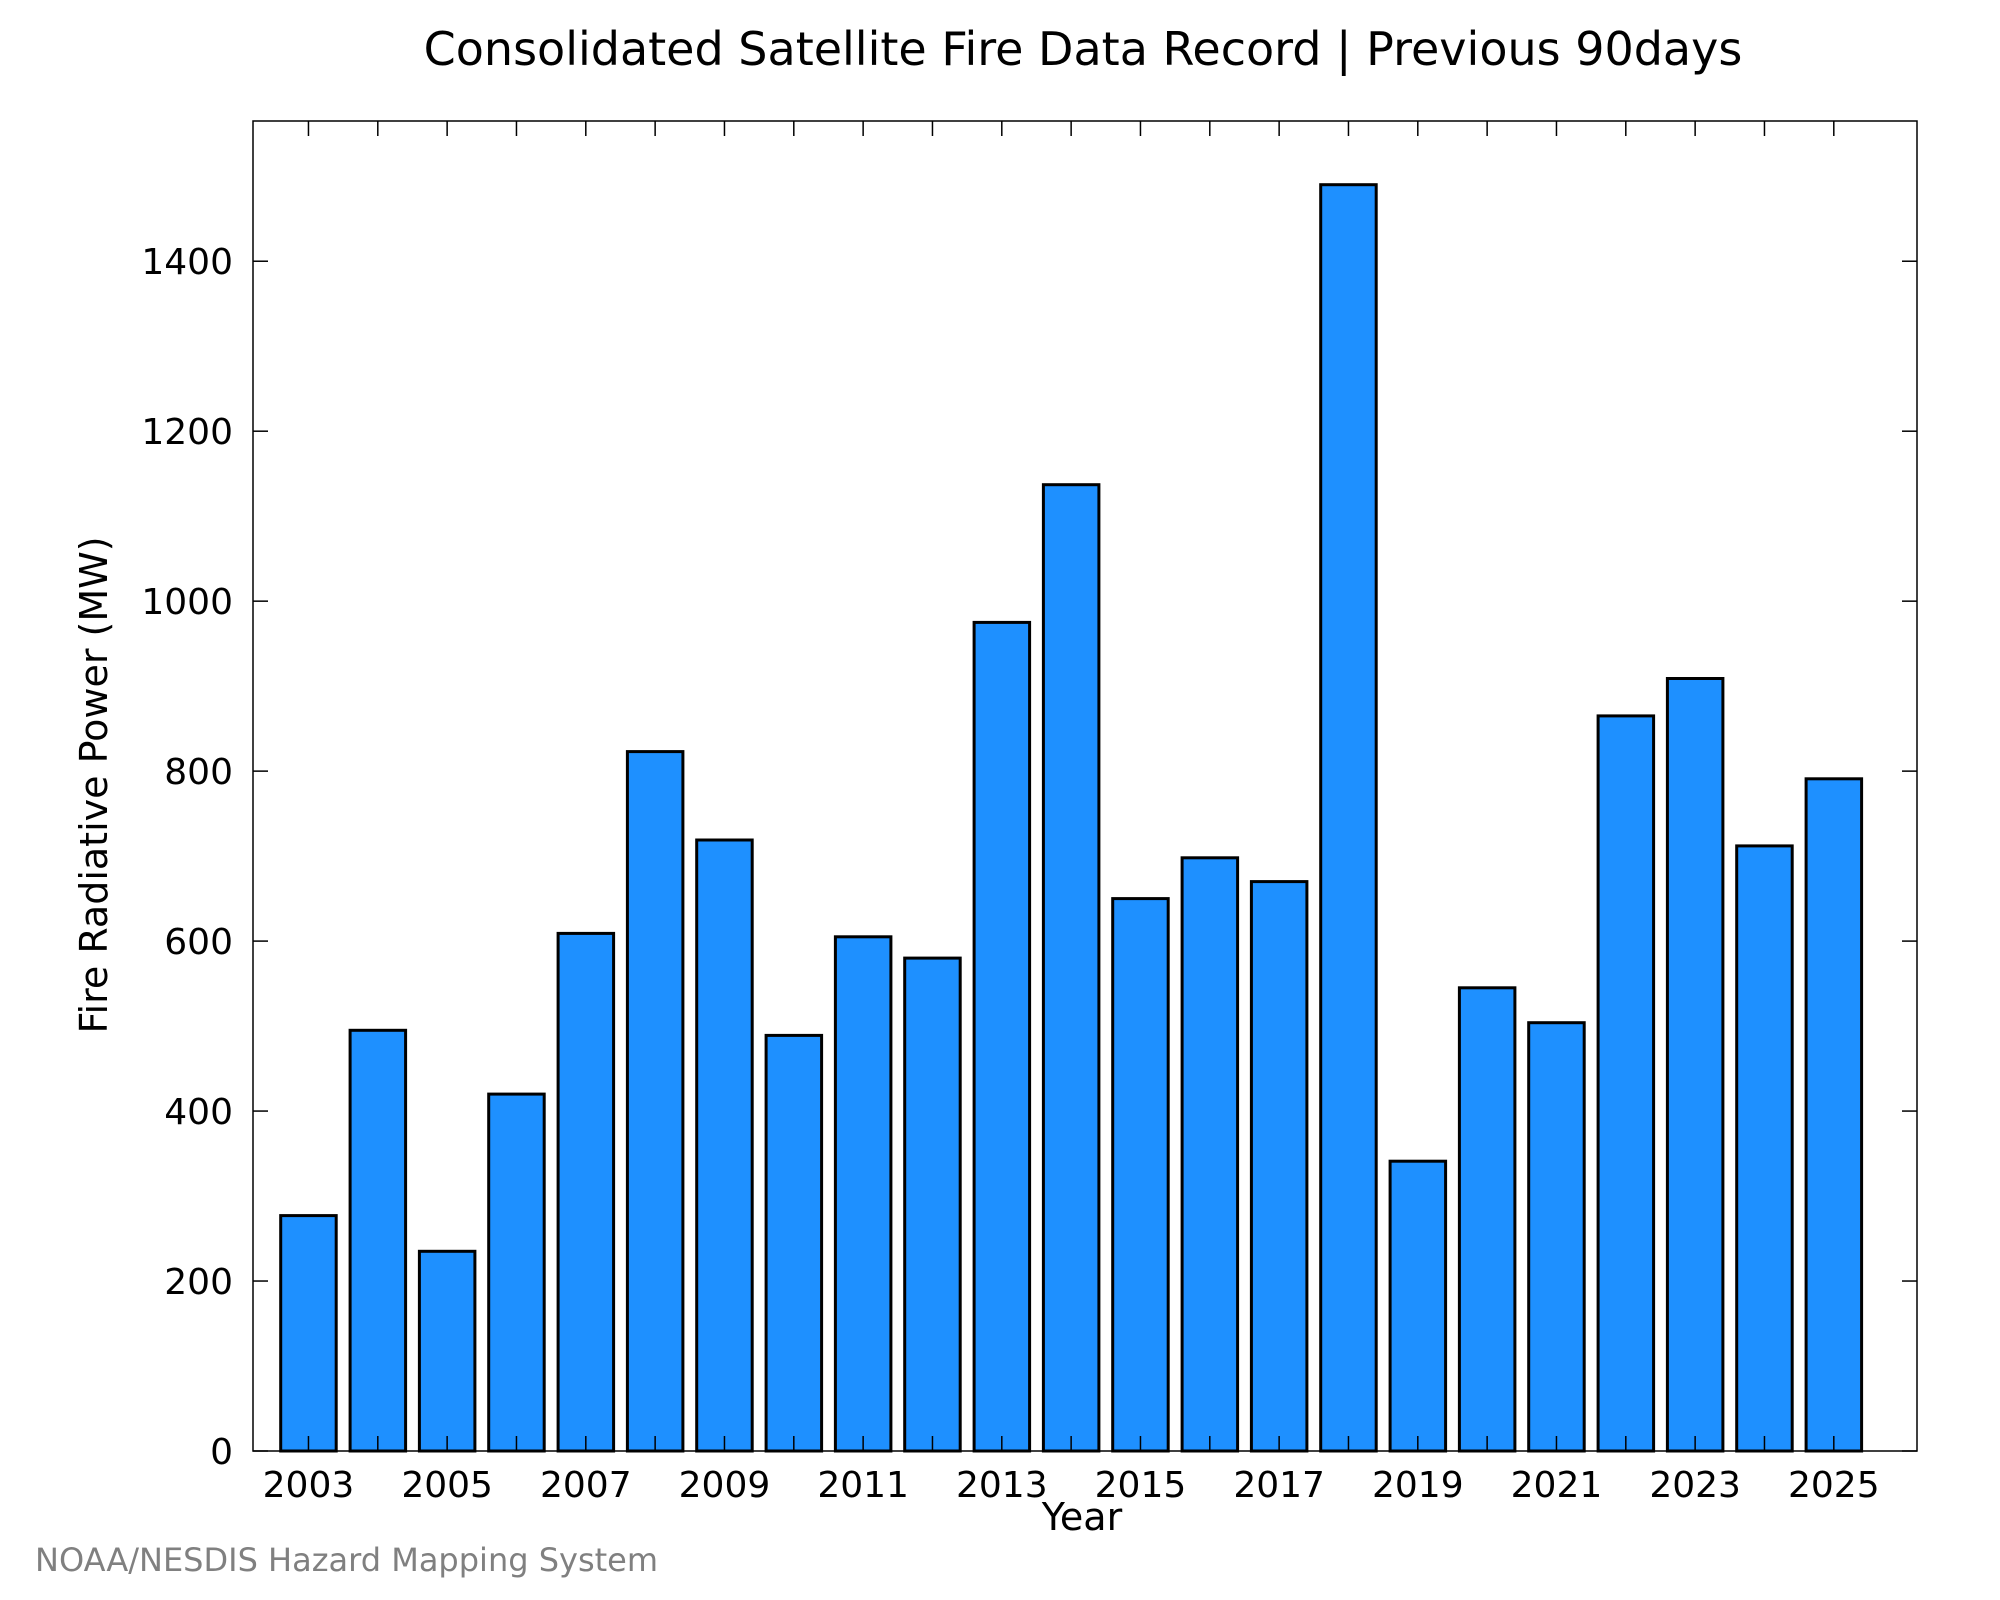 This screenshot has height=1600, width=2000. I want to click on x-tick-label: 2017, so click(1279, 1485).